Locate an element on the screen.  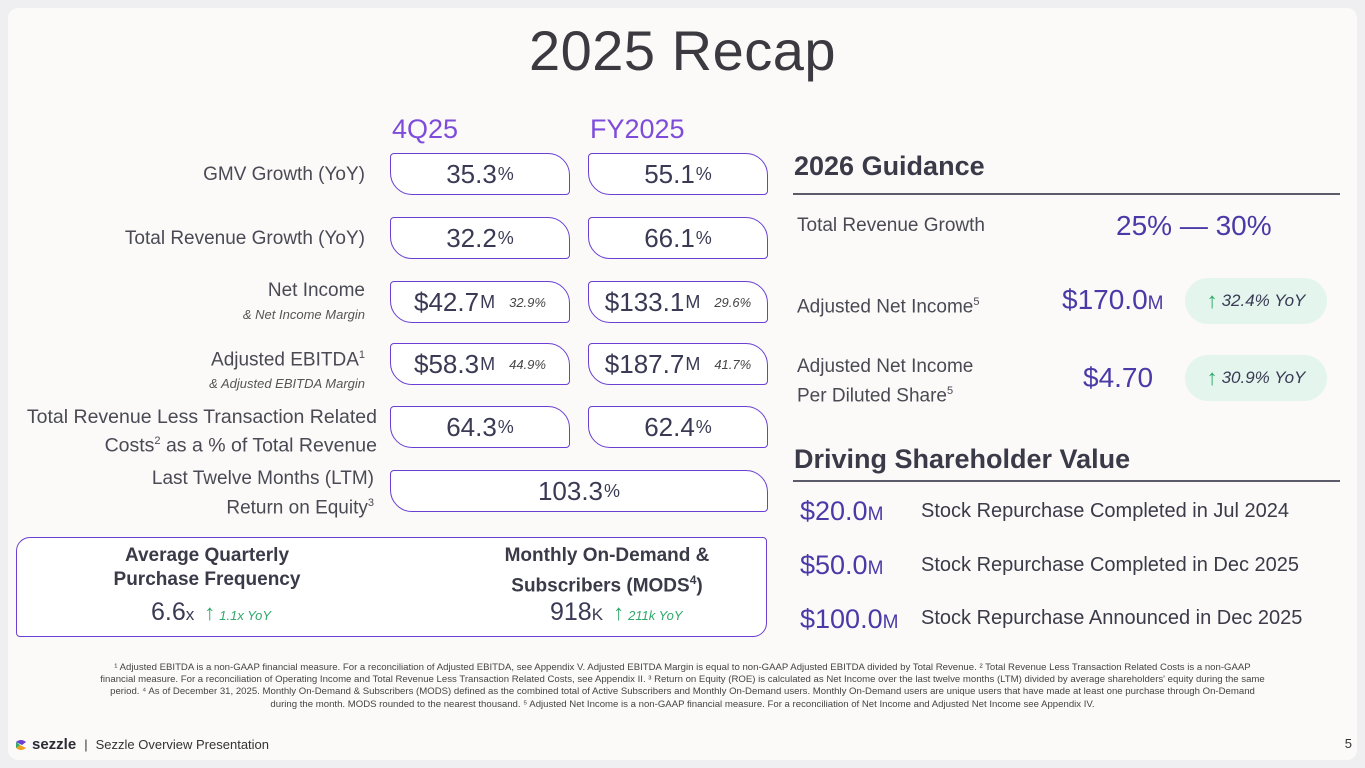
net-income-4q25-margin: 32.9% is located at coordinates (527, 302).